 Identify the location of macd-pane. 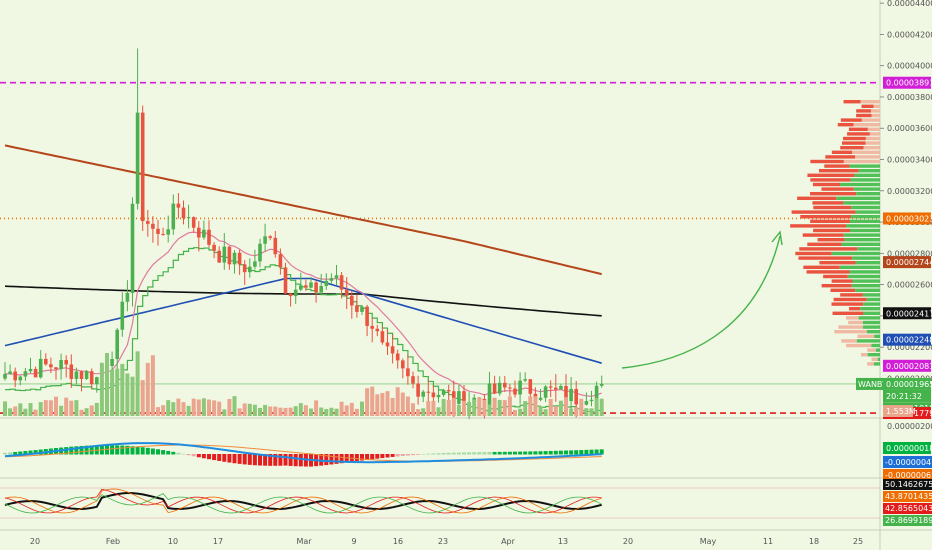
(303, 454).